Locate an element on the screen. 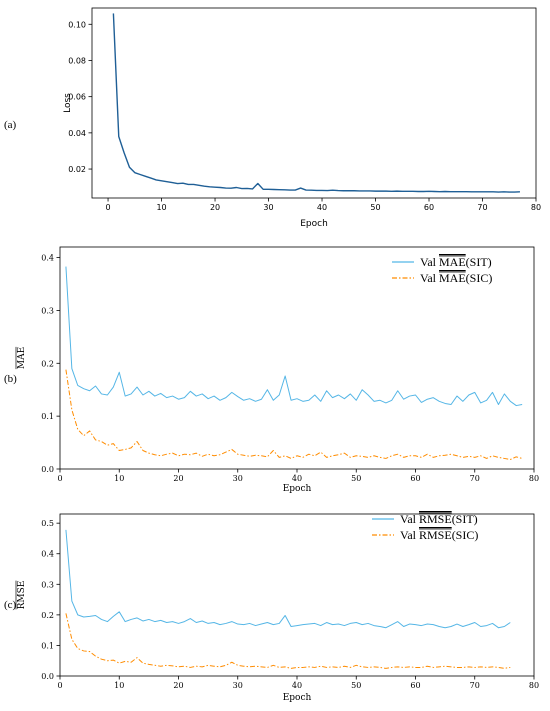  y-tick-label: 0.06 is located at coordinates (77, 97).